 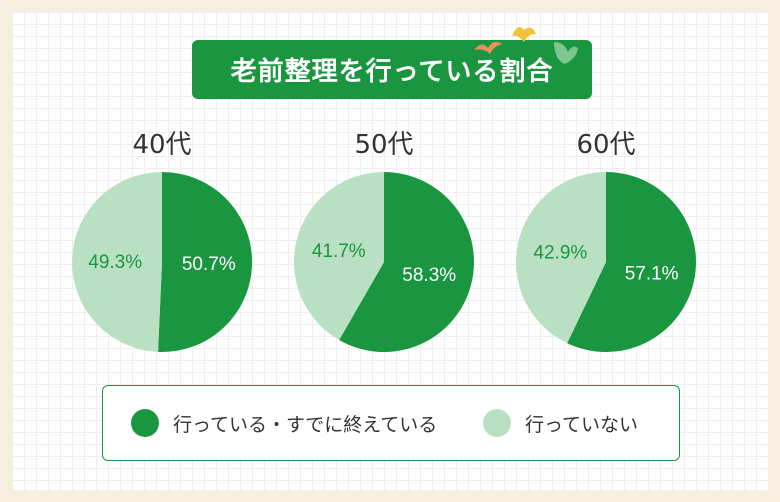 I want to click on green-bird-icon, so click(x=566, y=53).